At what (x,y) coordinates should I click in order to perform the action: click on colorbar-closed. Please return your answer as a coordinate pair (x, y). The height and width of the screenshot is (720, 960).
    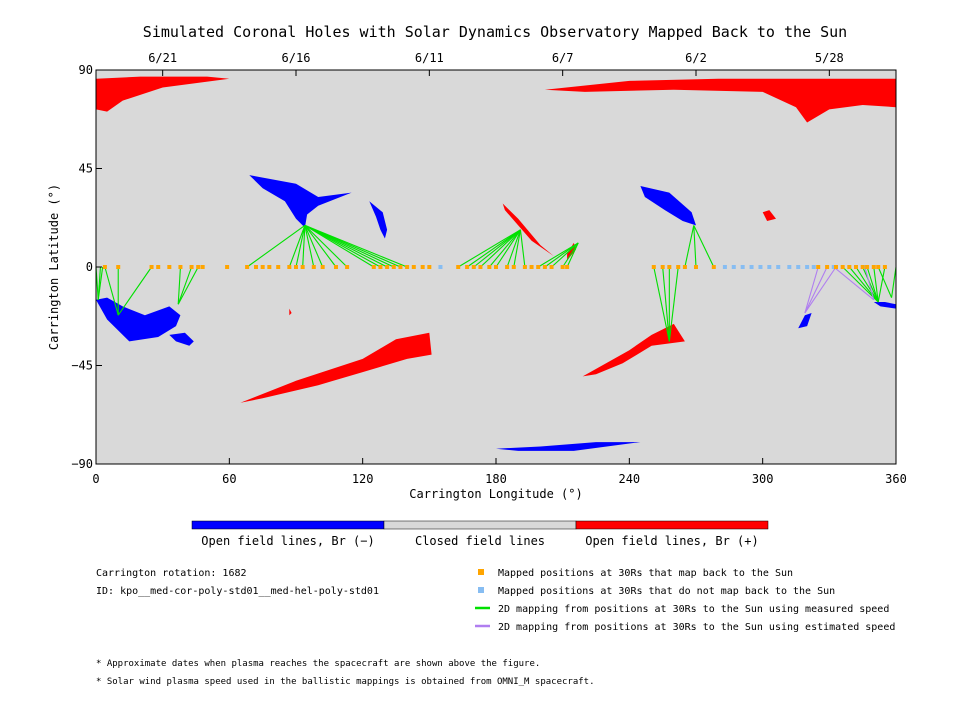
    Looking at the image, I should click on (480, 525).